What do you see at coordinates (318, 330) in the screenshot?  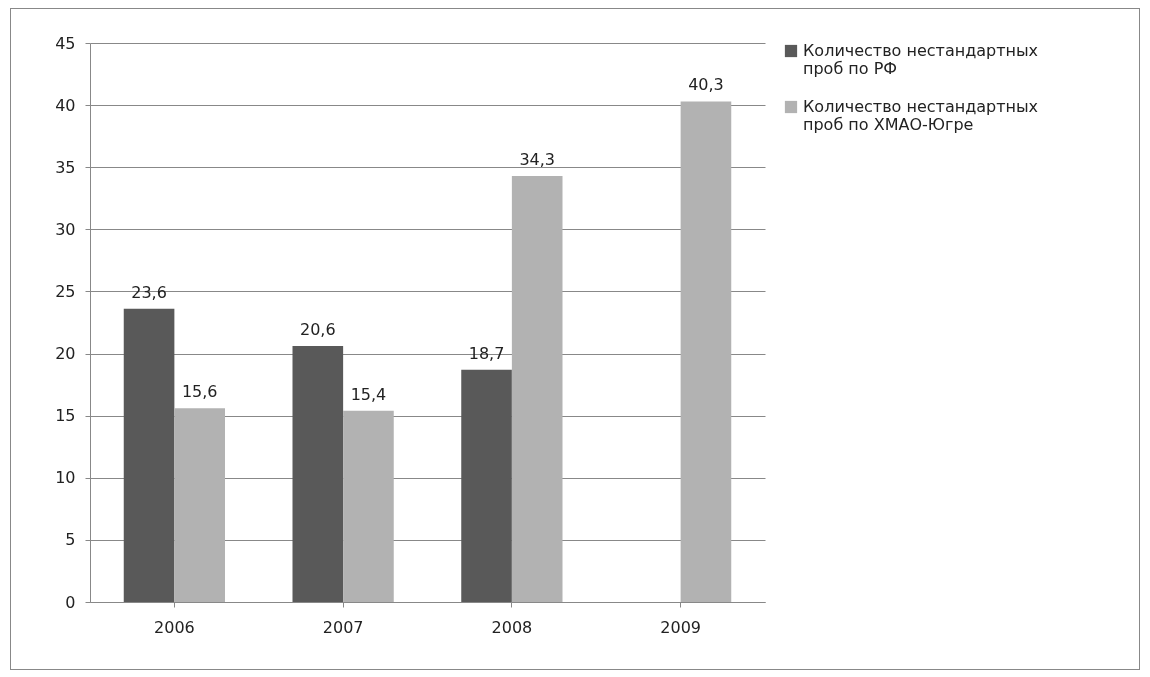 I see `data-label: 20,6` at bounding box center [318, 330].